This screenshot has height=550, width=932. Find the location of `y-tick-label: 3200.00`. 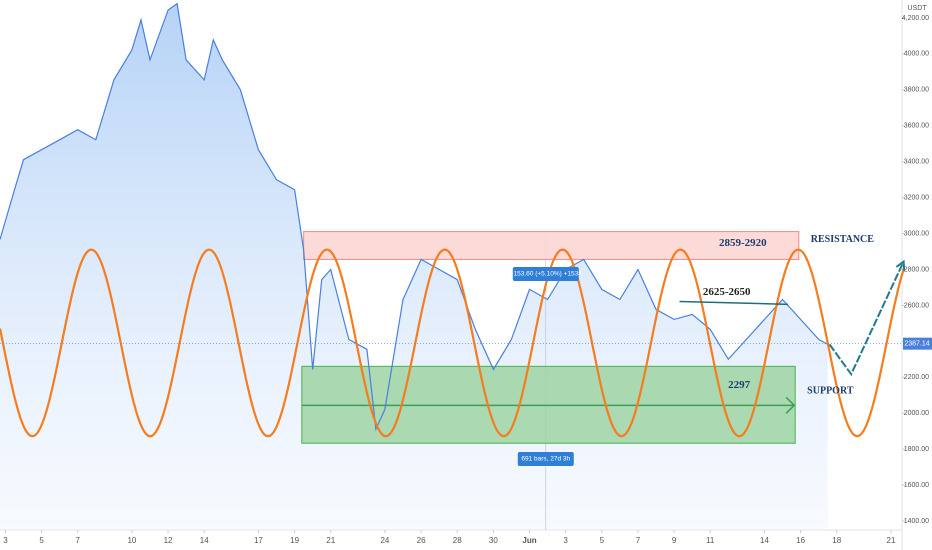

y-tick-label: 3200.00 is located at coordinates (916, 197).